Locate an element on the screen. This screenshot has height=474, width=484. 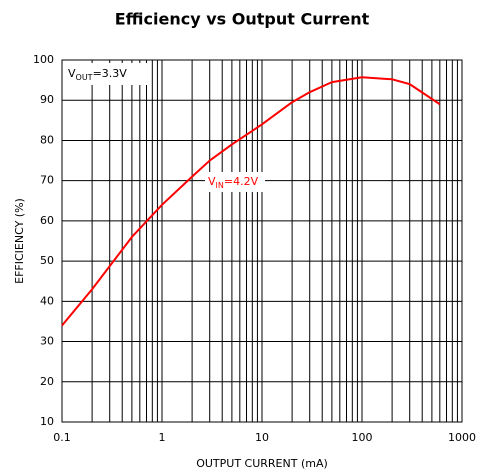
y-tick-label: 40 is located at coordinates (47, 300).